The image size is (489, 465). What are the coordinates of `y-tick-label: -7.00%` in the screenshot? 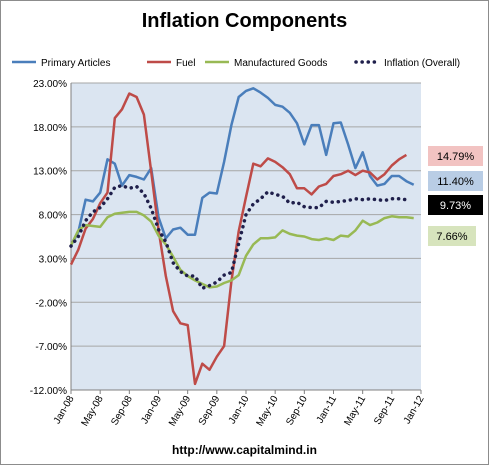 It's located at (51, 347).